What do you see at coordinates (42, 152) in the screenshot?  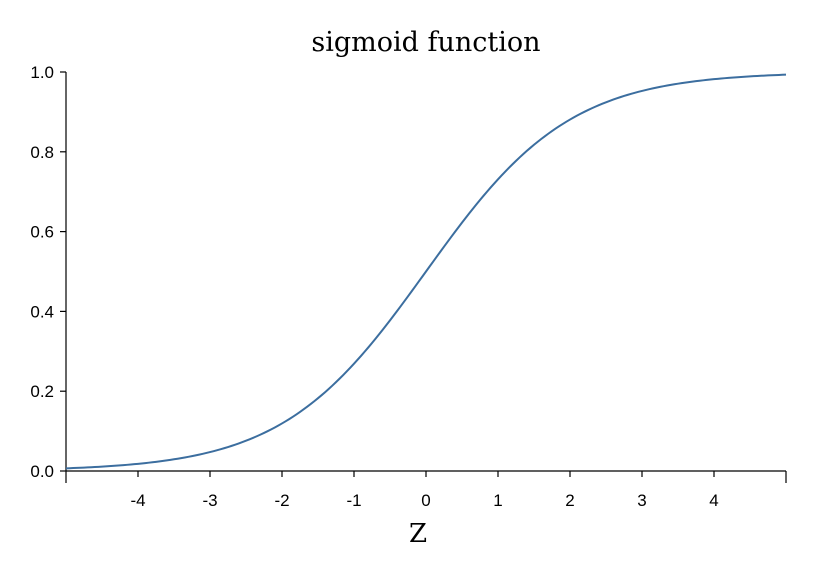 I see `y-tick-label: 0.8` at bounding box center [42, 152].